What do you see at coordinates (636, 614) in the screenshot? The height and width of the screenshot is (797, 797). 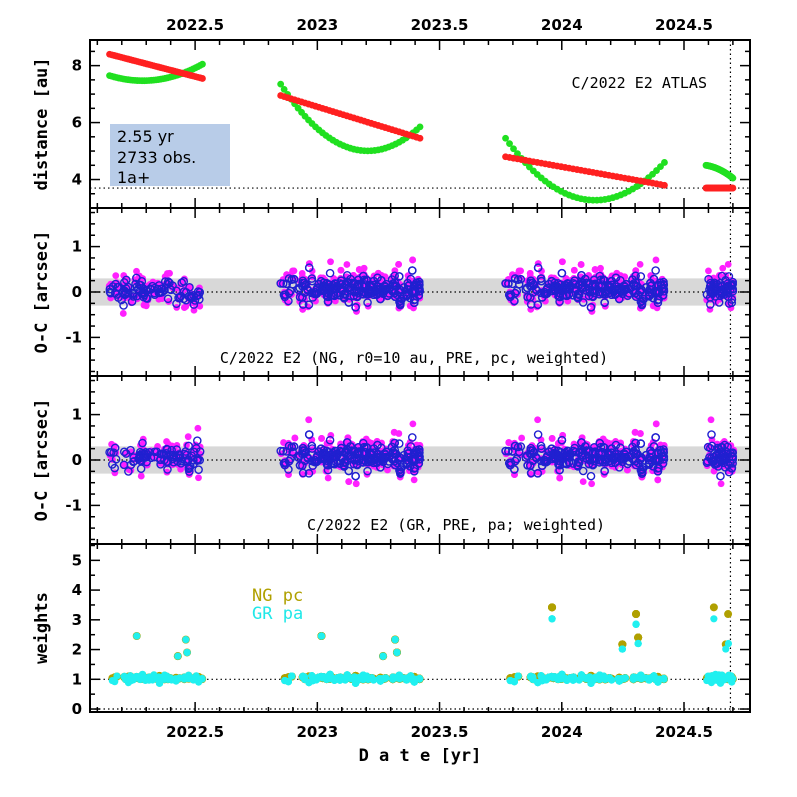 I see `weight-point-ng` at bounding box center [636, 614].